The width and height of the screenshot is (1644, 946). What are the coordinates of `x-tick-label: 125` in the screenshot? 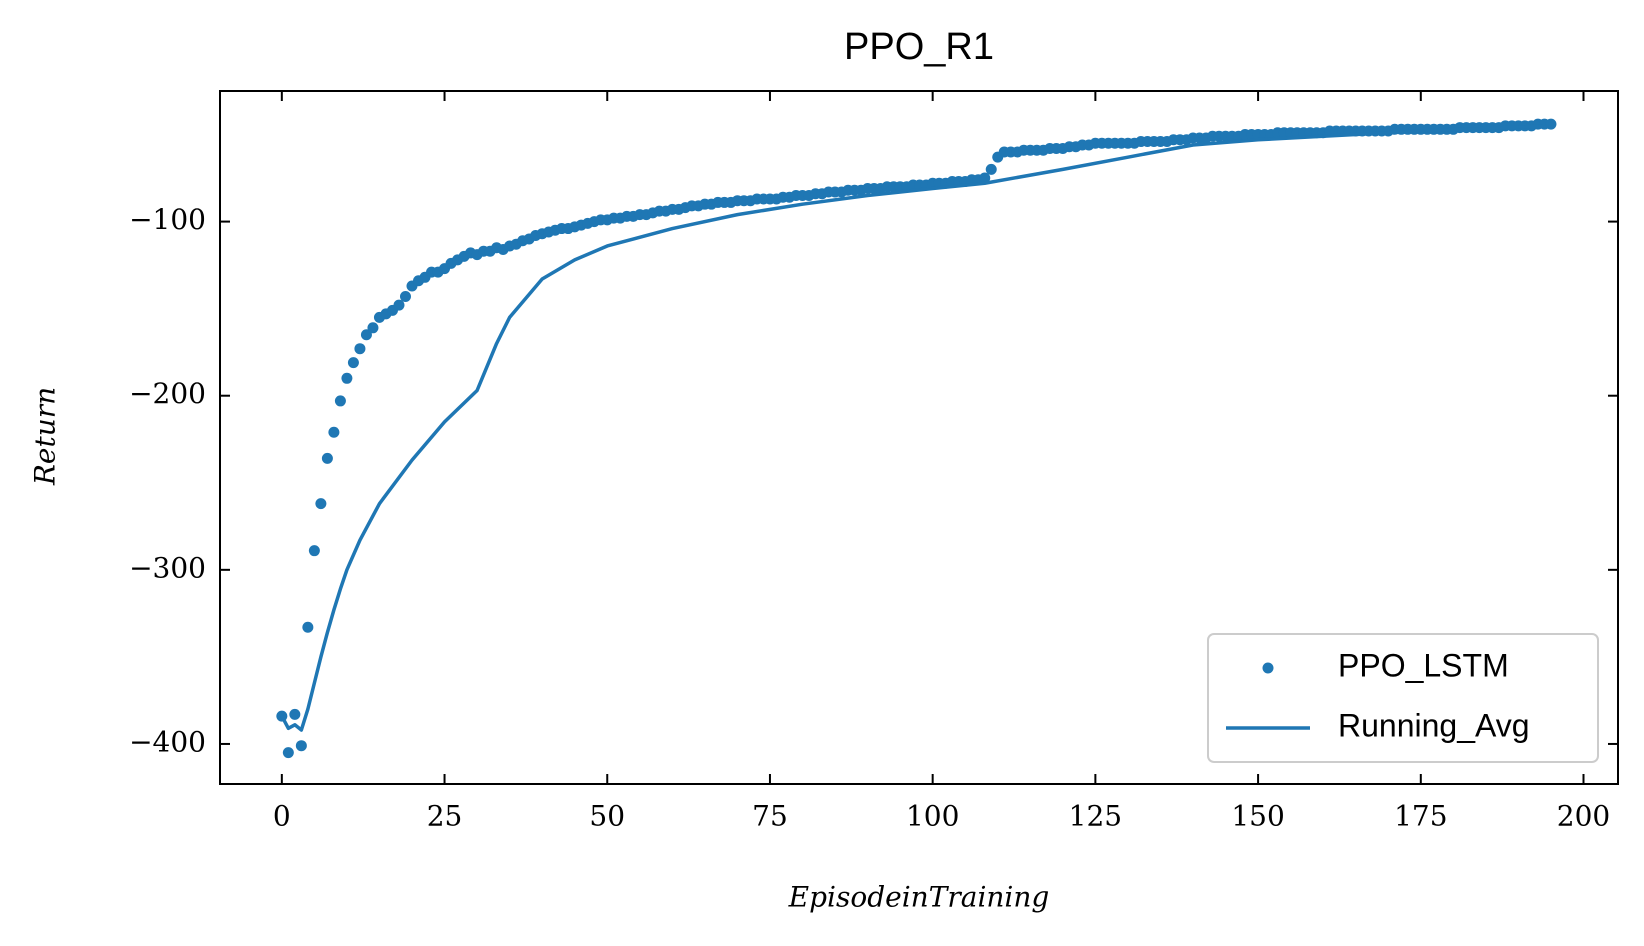 It's located at (1095, 816).